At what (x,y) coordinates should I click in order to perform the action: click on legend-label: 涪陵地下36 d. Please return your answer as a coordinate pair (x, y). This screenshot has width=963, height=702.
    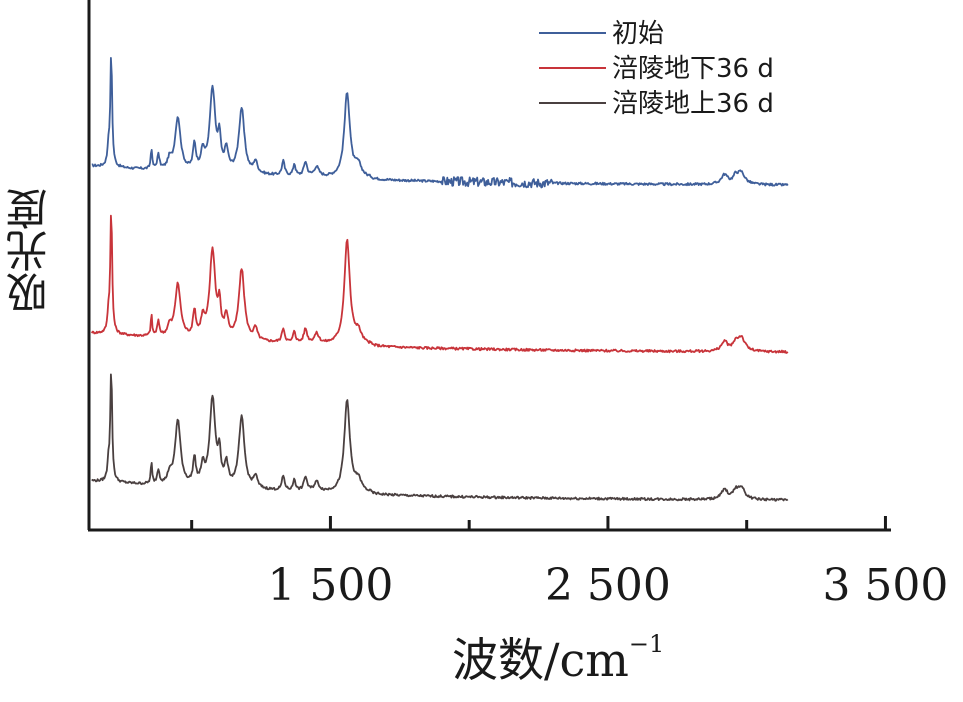
    Looking at the image, I should click on (693, 69).